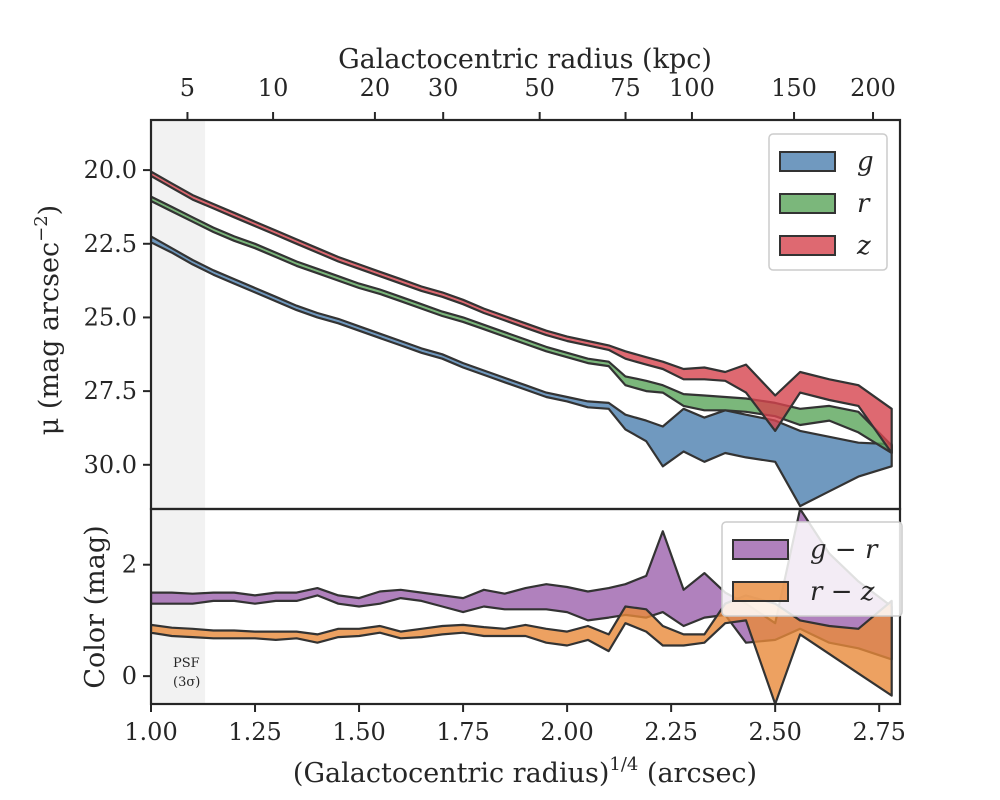 This screenshot has height=800, width=1000. Describe the element at coordinates (794, 88) in the screenshot. I see `top-x-tick-label-7: 150` at that location.